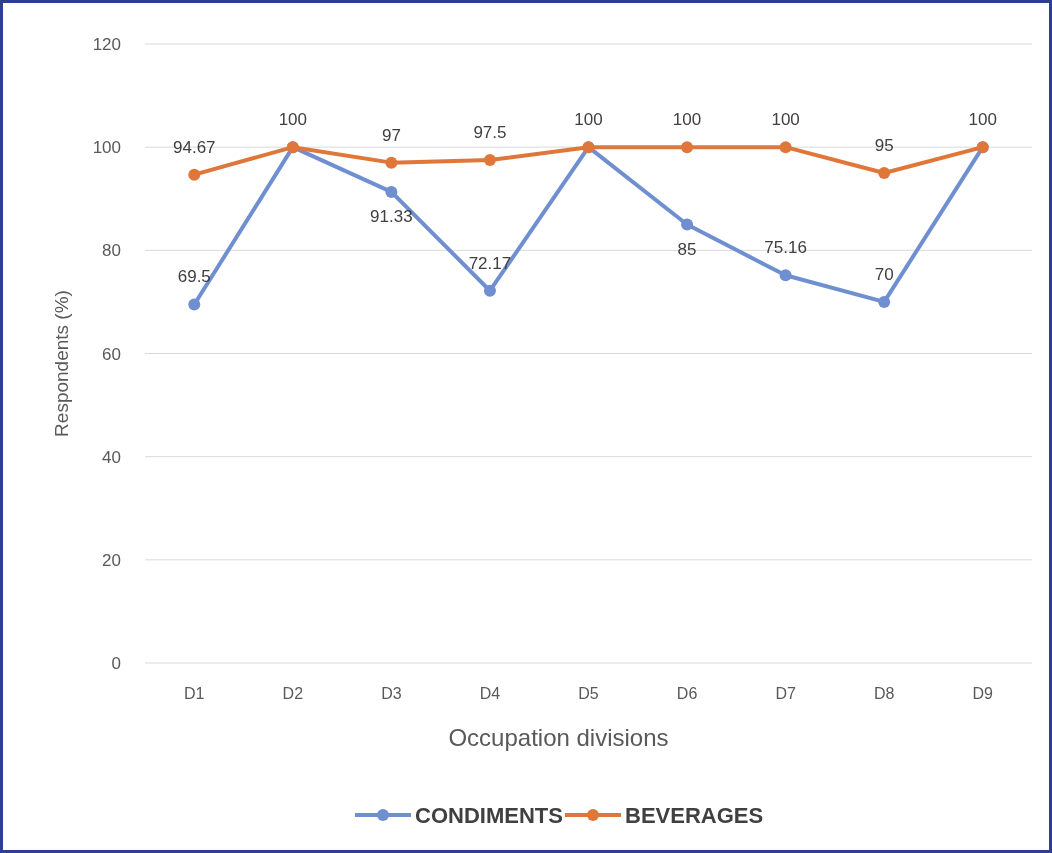 Image resolution: width=1052 pixels, height=853 pixels. I want to click on x-tick-label: D7, so click(785, 693).